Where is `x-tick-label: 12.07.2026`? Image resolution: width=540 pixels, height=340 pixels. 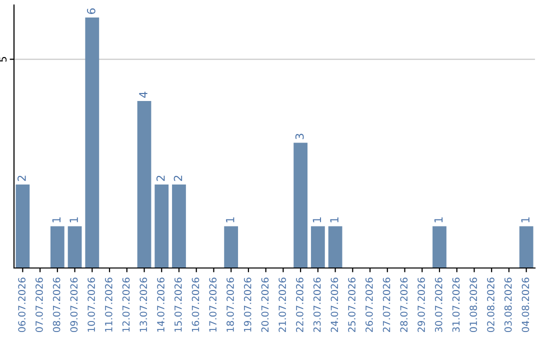 x-tick-label: 12.07.2026 is located at coordinates (126, 305).